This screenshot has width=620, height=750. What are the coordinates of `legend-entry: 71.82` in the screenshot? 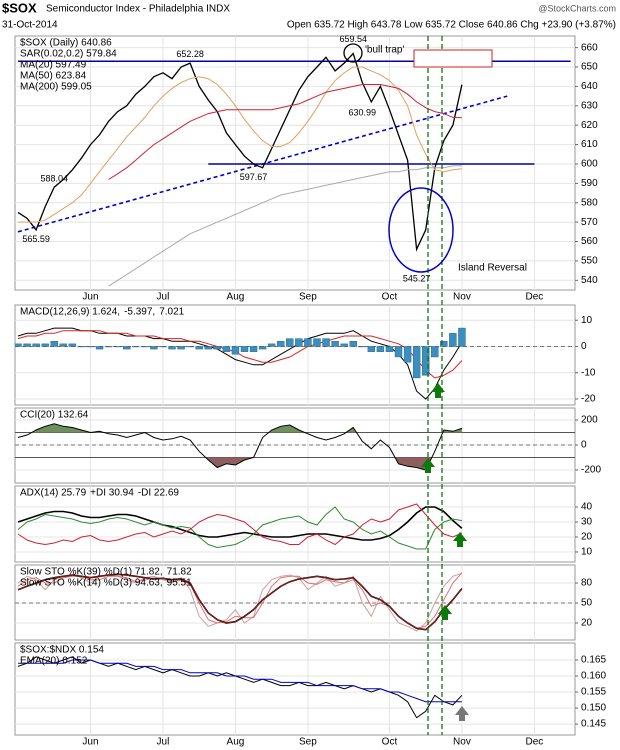 It's located at (179, 572).